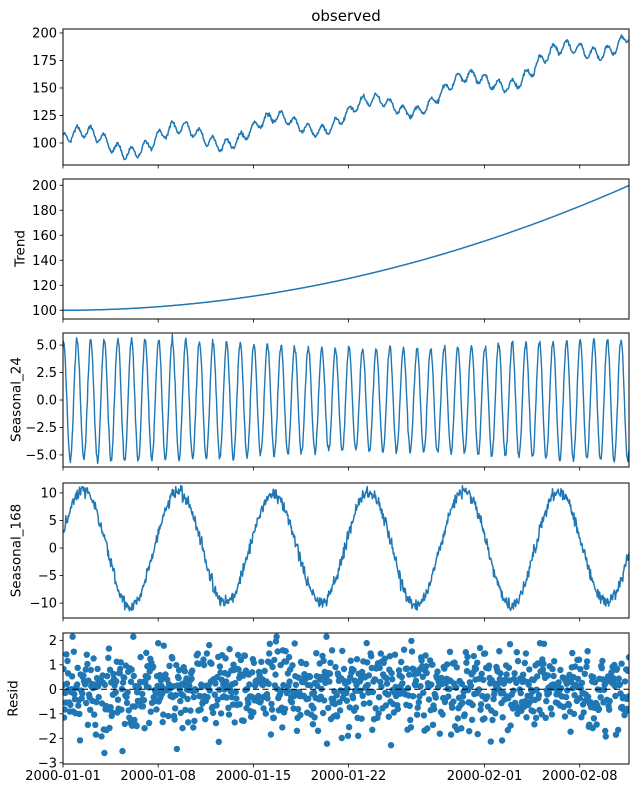 This screenshot has width=640, height=800. What do you see at coordinates (47, 739) in the screenshot?
I see `y-tick-label: −2` at bounding box center [47, 739].